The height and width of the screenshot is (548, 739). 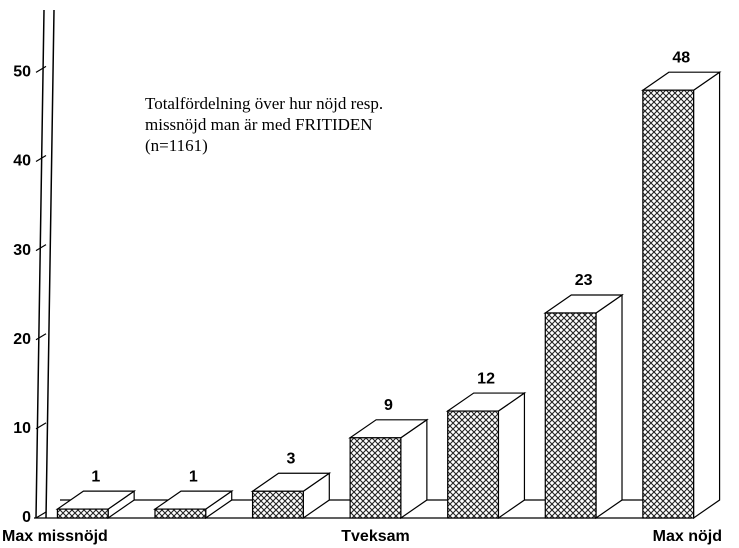 I want to click on data-label: 3, so click(x=290, y=458).